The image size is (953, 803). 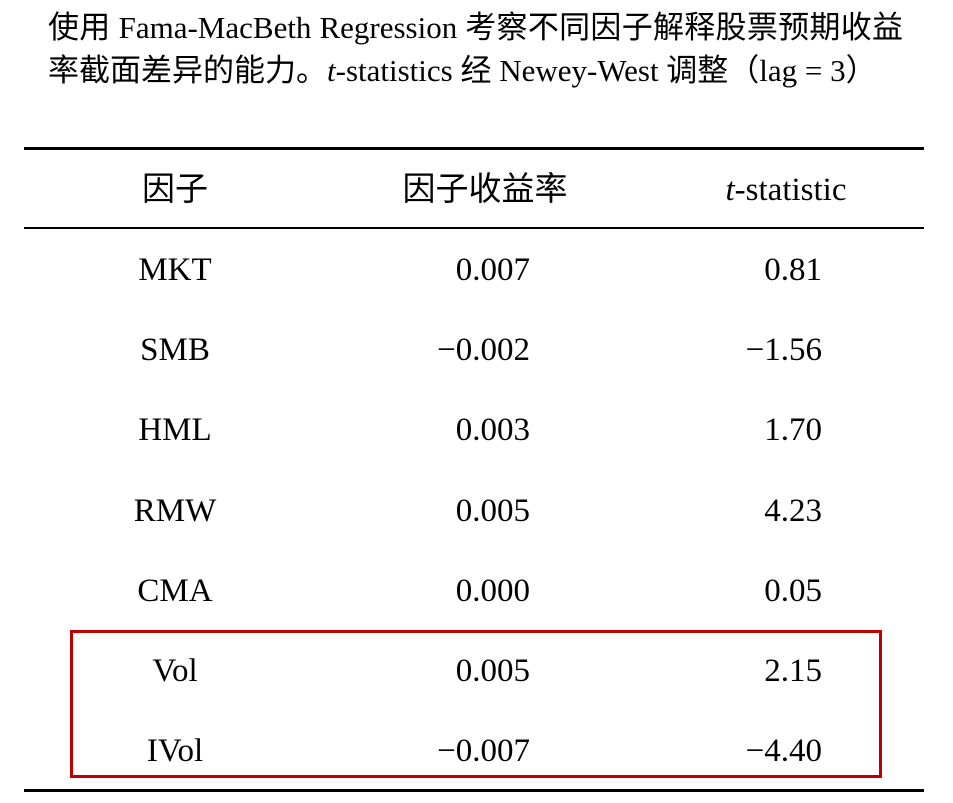 I want to click on top-rule, so click(x=474, y=148).